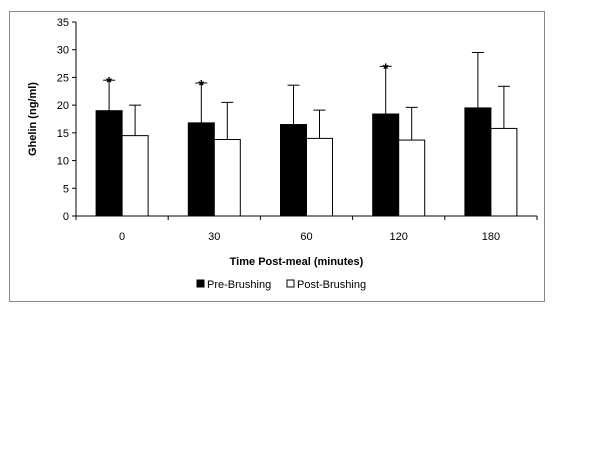 The height and width of the screenshot is (460, 602). I want to click on y-tick-label: 10, so click(63, 162).